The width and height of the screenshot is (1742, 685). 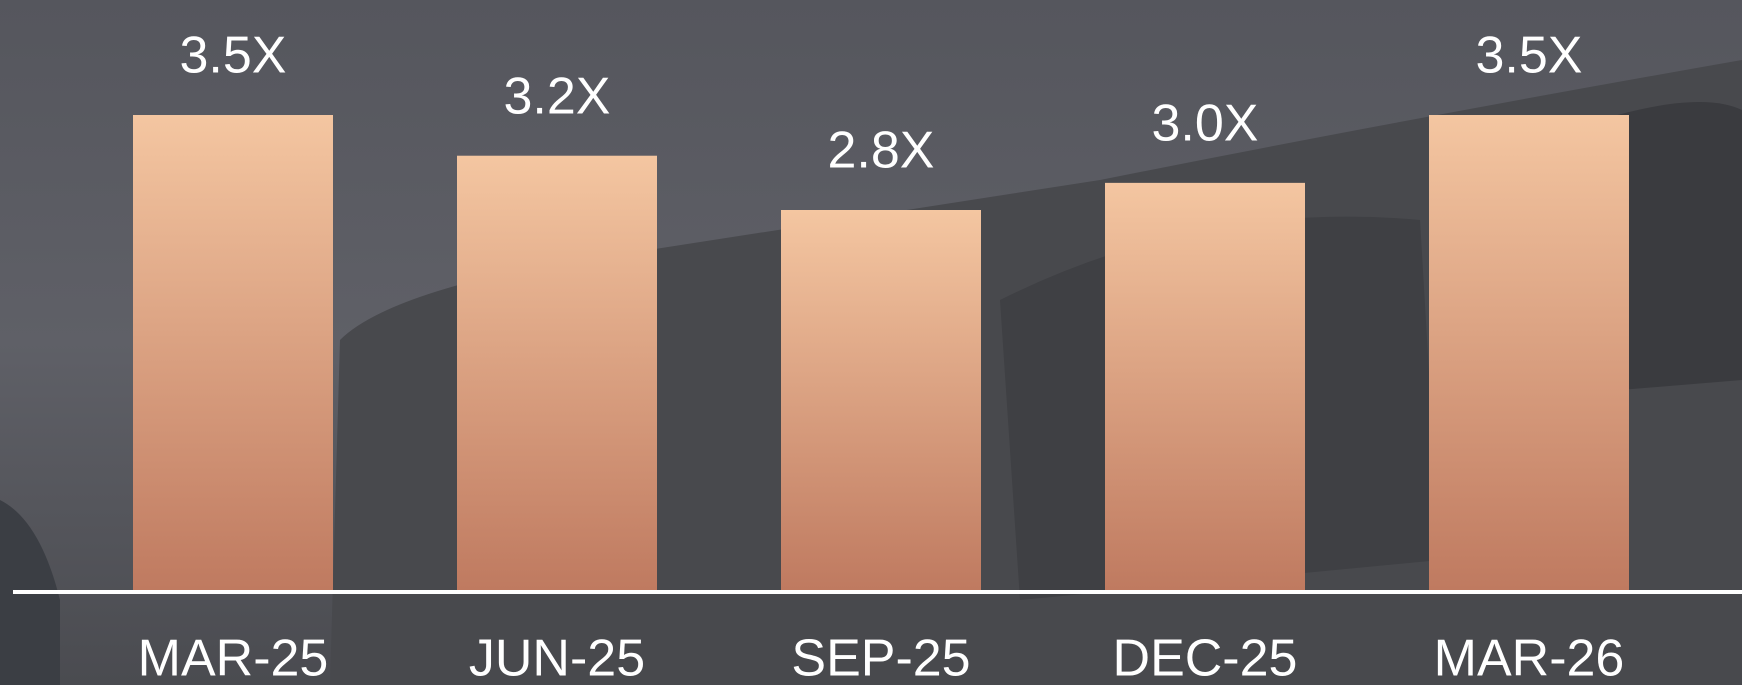 What do you see at coordinates (881, 151) in the screenshot?
I see `value-label: 2.8X` at bounding box center [881, 151].